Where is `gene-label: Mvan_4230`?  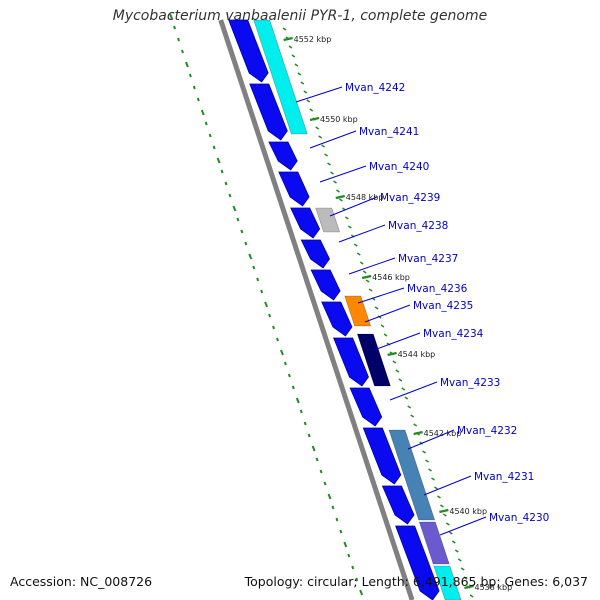 gene-label: Mvan_4230 is located at coordinates (519, 518).